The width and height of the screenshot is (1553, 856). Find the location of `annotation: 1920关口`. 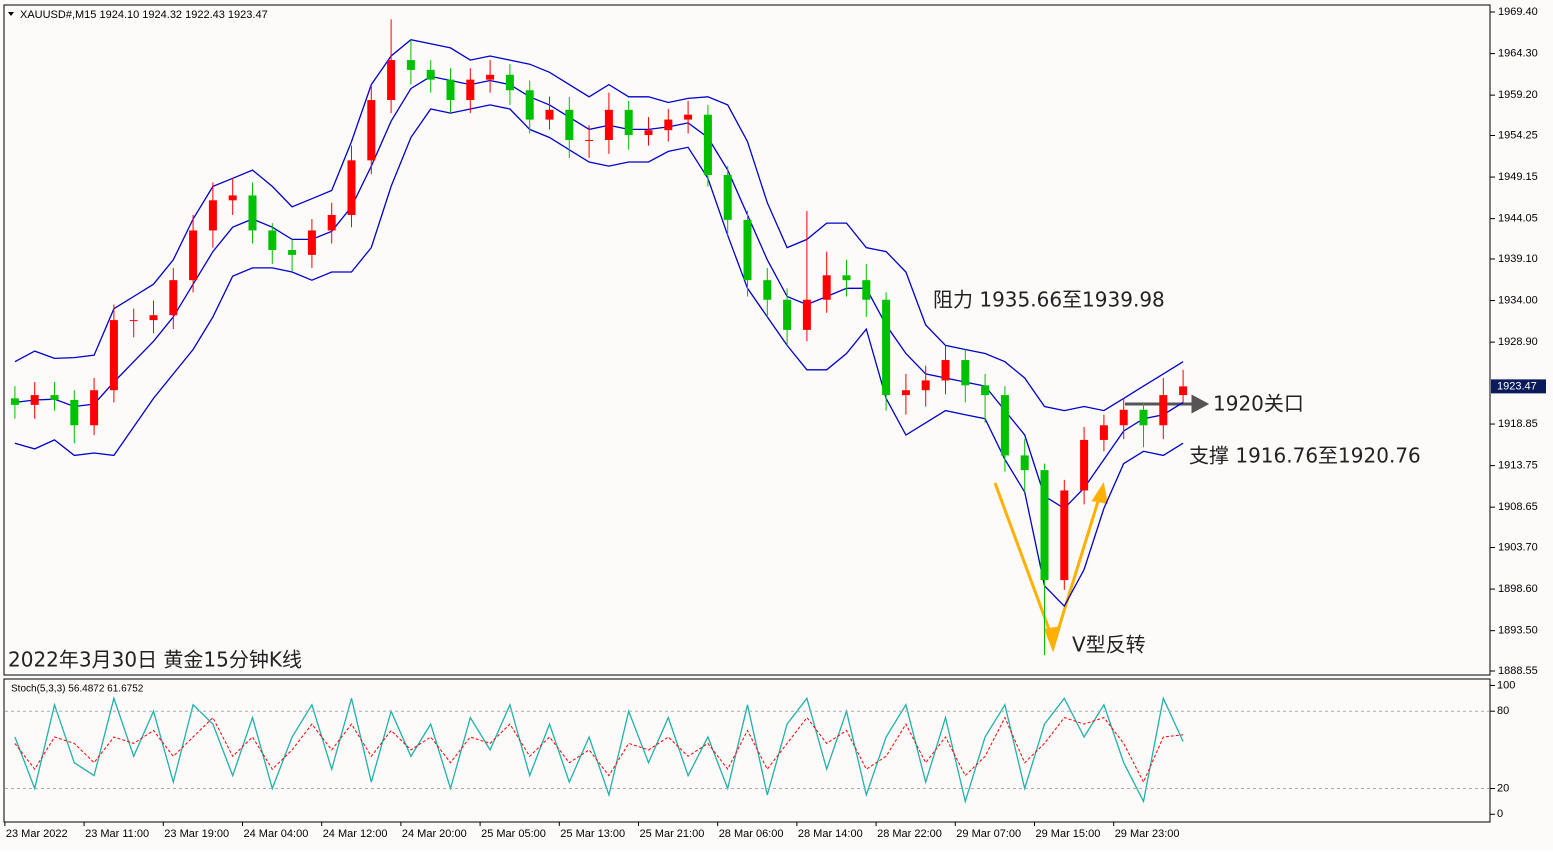

annotation: 1920关口 is located at coordinates (1258, 404).